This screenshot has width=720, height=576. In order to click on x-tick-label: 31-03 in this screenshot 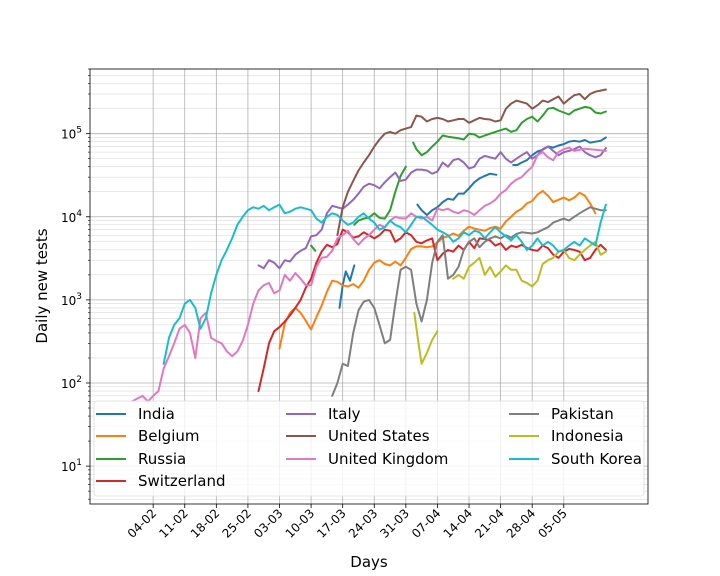, I will do `click(394, 523)`.